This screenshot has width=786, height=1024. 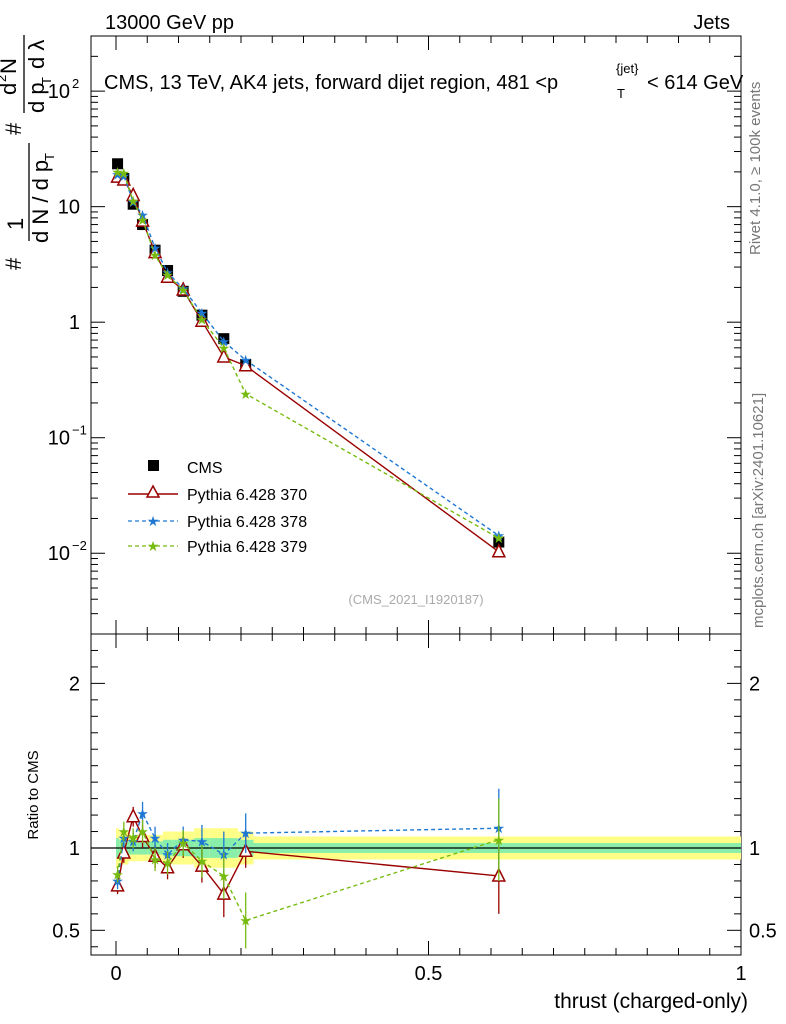 What do you see at coordinates (416, 848) in the screenshot?
I see `ratio-uncertainty-band` at bounding box center [416, 848].